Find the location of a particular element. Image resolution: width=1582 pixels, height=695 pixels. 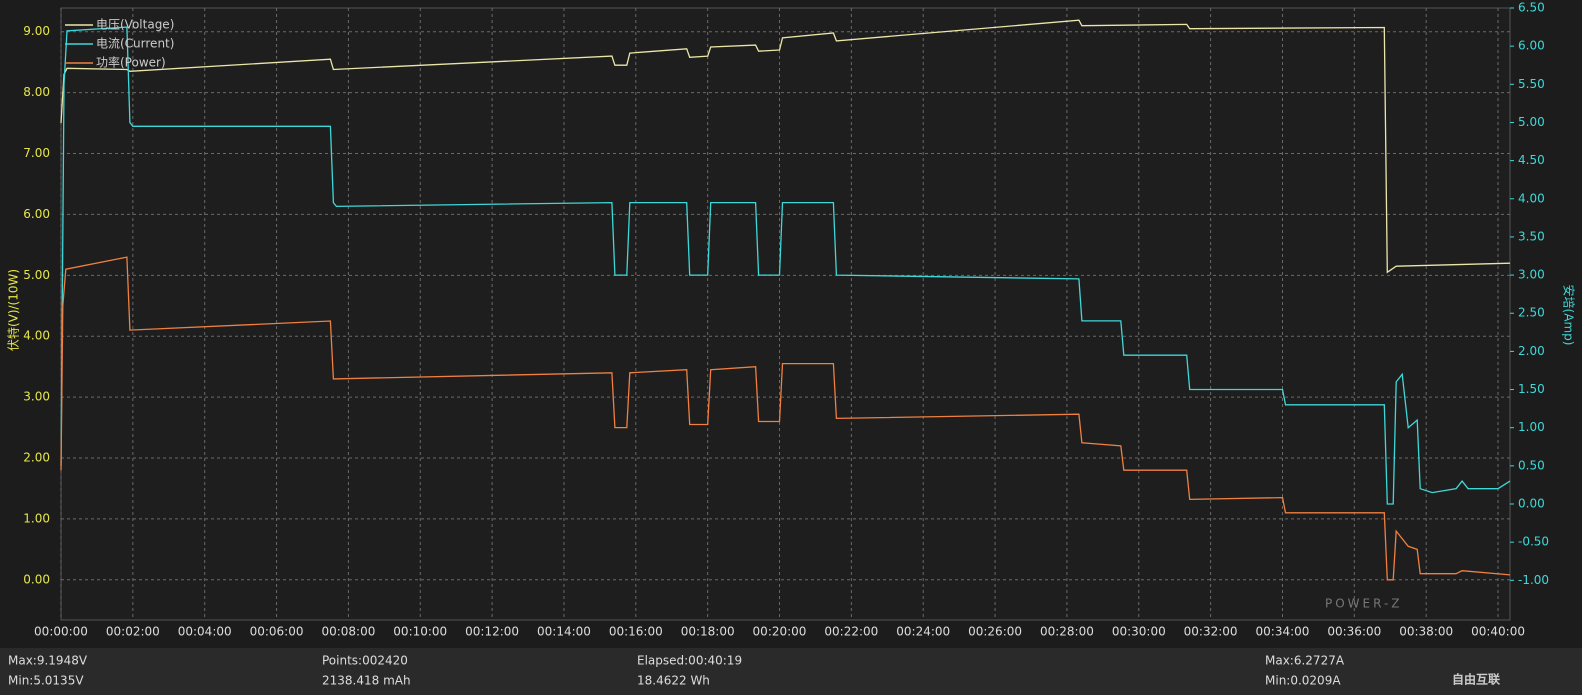

x-tick-label: 00:32:00 is located at coordinates (1211, 632).